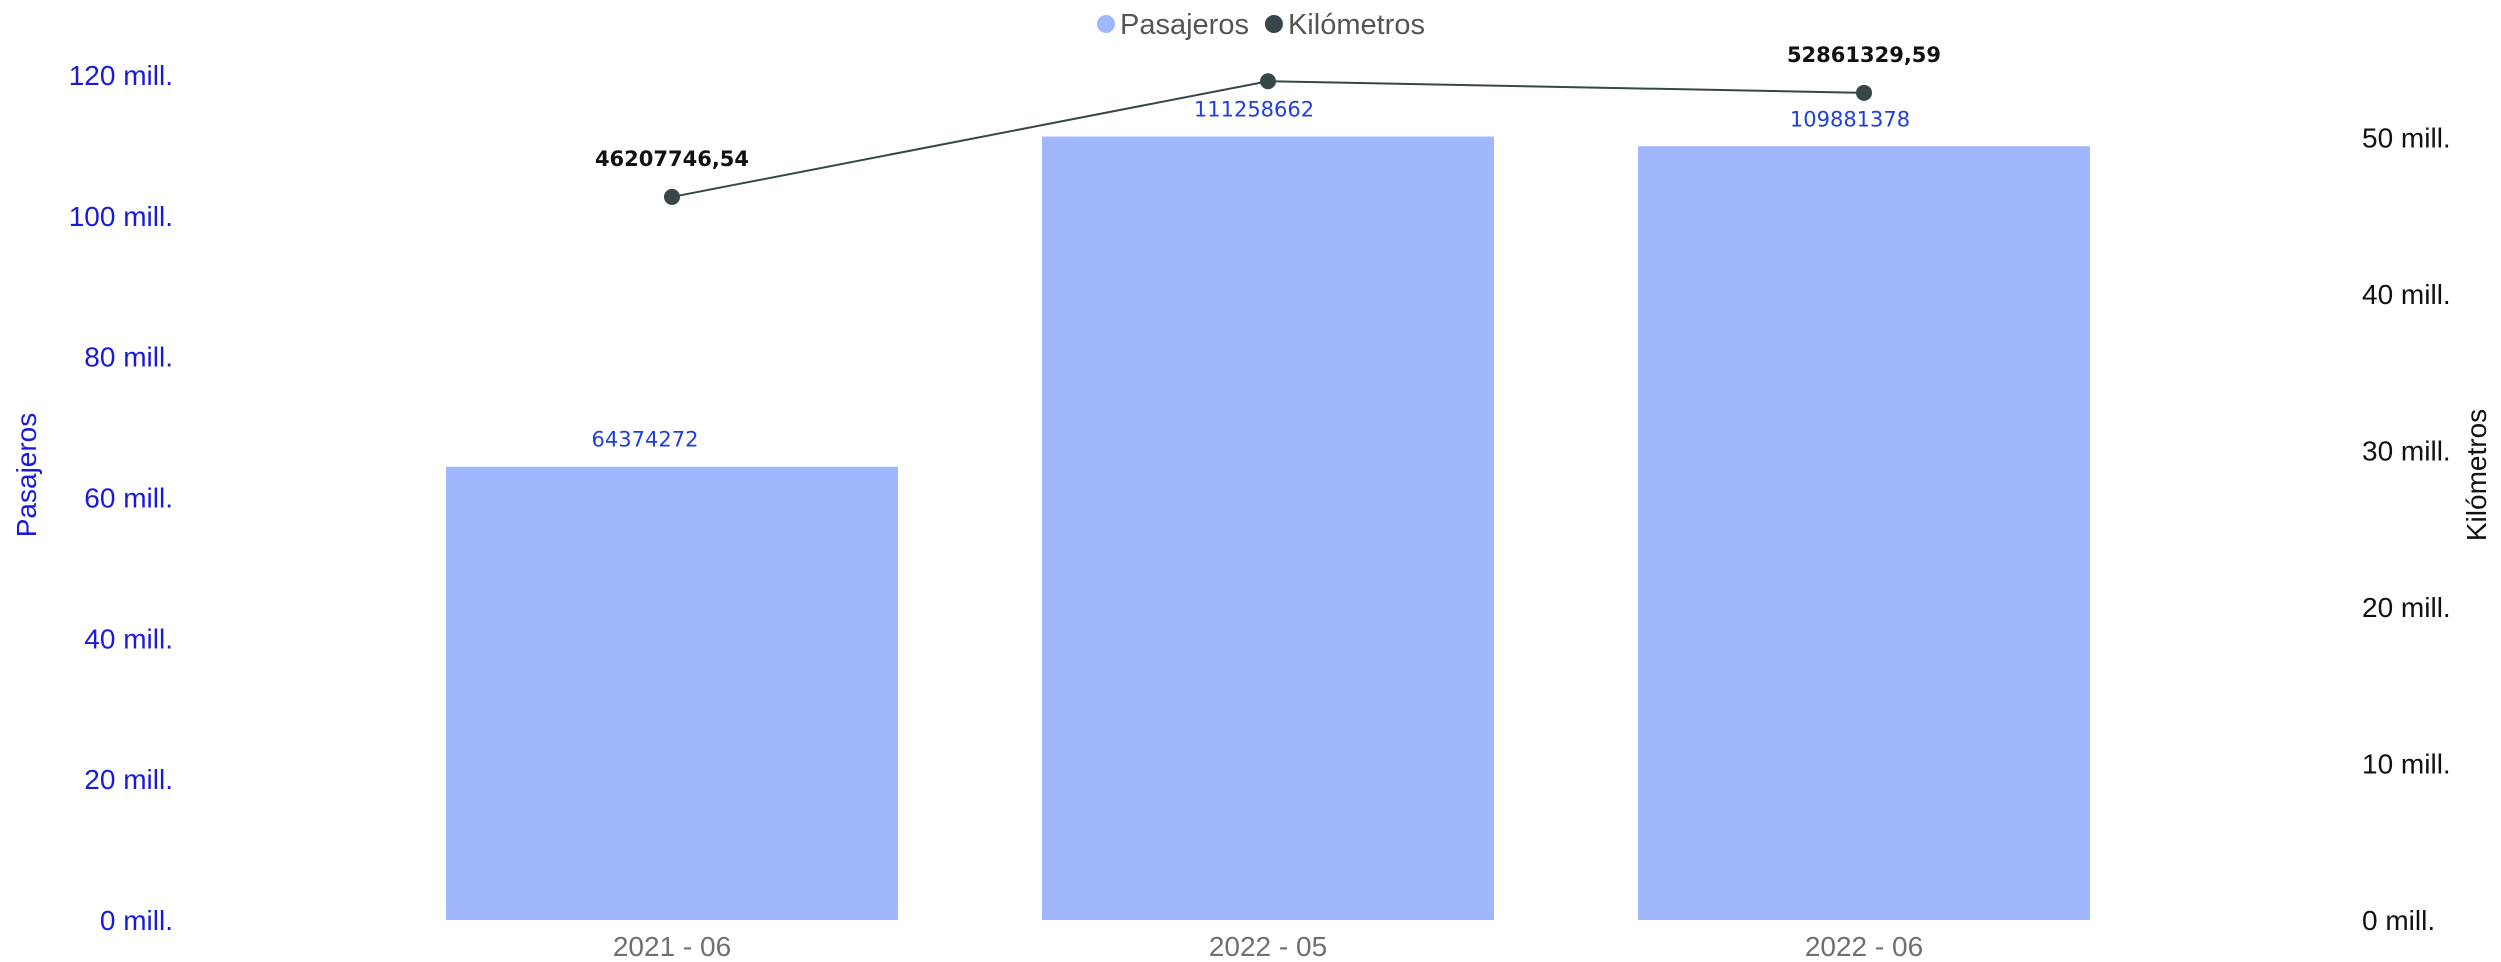 The height and width of the screenshot is (962, 2501). Describe the element at coordinates (645, 440) in the screenshot. I see `bar-value-label: 64374272` at that location.